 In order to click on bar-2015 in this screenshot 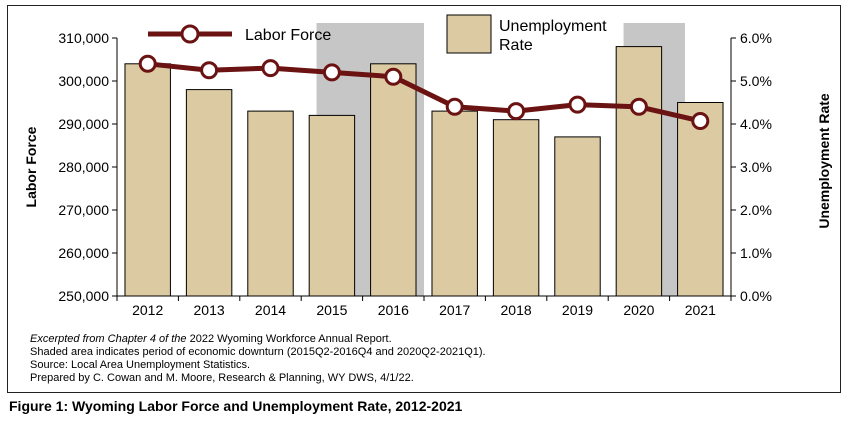, I will do `click(332, 205)`.